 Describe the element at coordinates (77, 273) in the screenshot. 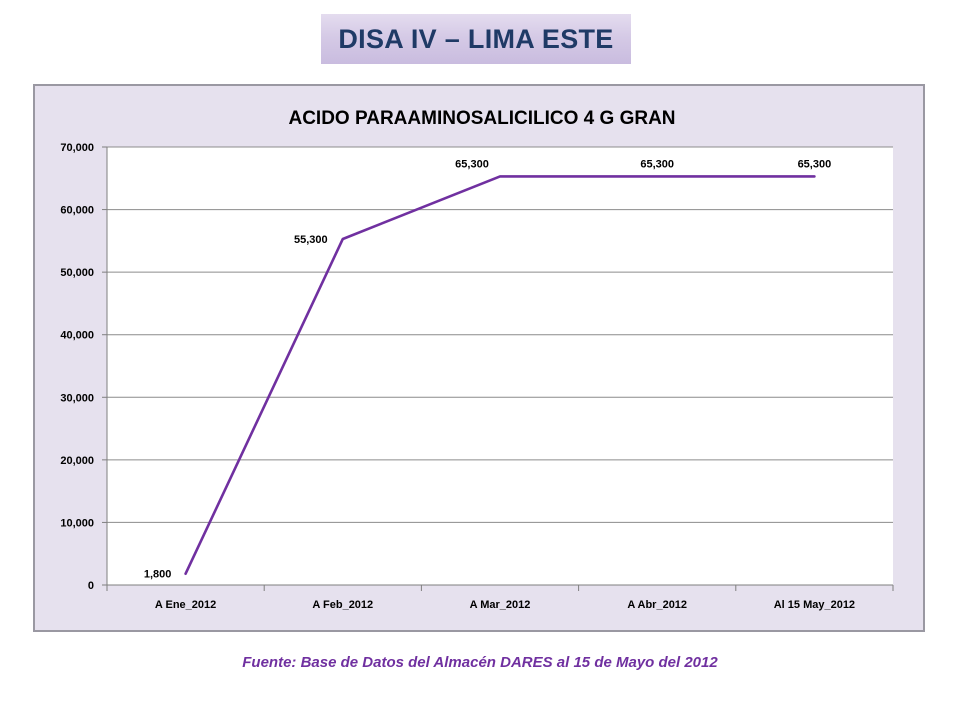

I see `y-tick-label: 50,000` at that location.